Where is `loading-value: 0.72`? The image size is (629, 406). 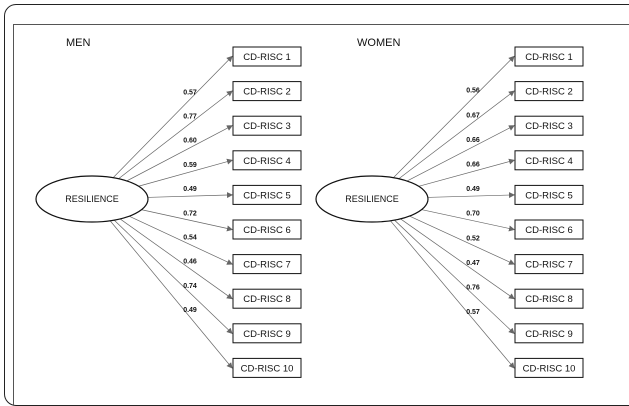 loading-value: 0.72 is located at coordinates (190, 213).